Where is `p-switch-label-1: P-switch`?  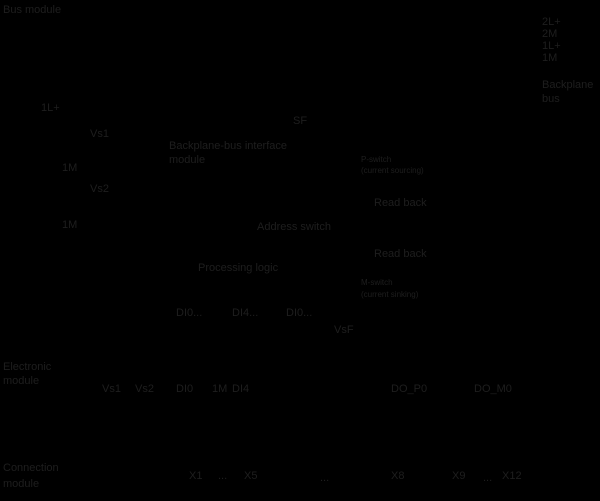 p-switch-label-1: P-switch is located at coordinates (376, 159).